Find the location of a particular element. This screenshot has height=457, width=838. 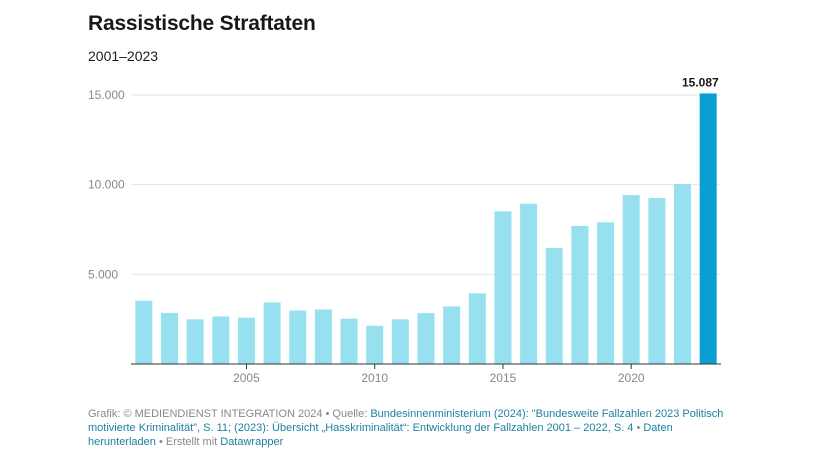

chart-subtitle: 2001–2023 is located at coordinates (123, 56).